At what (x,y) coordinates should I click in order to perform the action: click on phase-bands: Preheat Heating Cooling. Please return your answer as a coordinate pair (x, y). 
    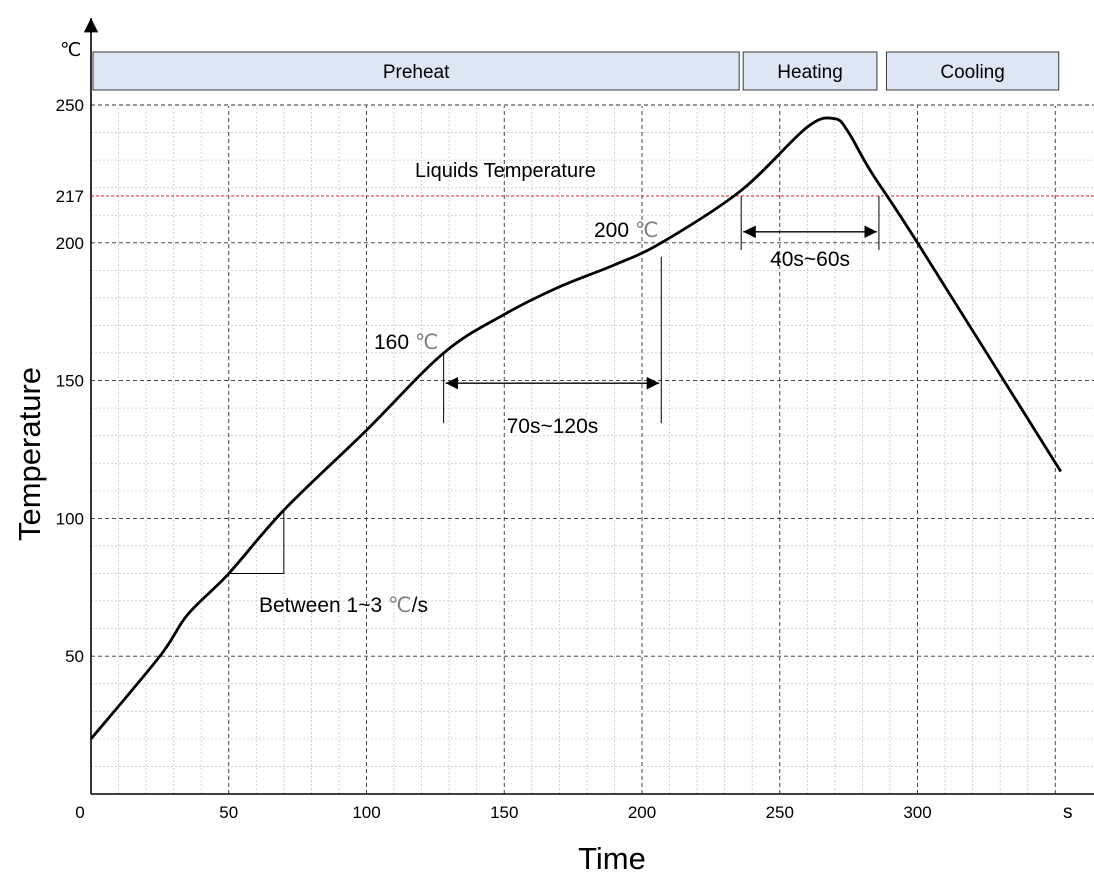
    Looking at the image, I should click on (576, 71).